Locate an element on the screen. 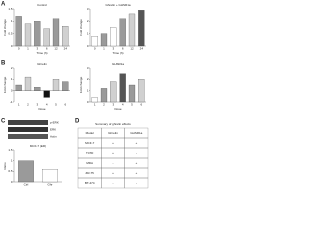 Image resolution: width=320 pixels, height=240 pixels. x-tick-label: 12 is located at coordinates (132, 48).